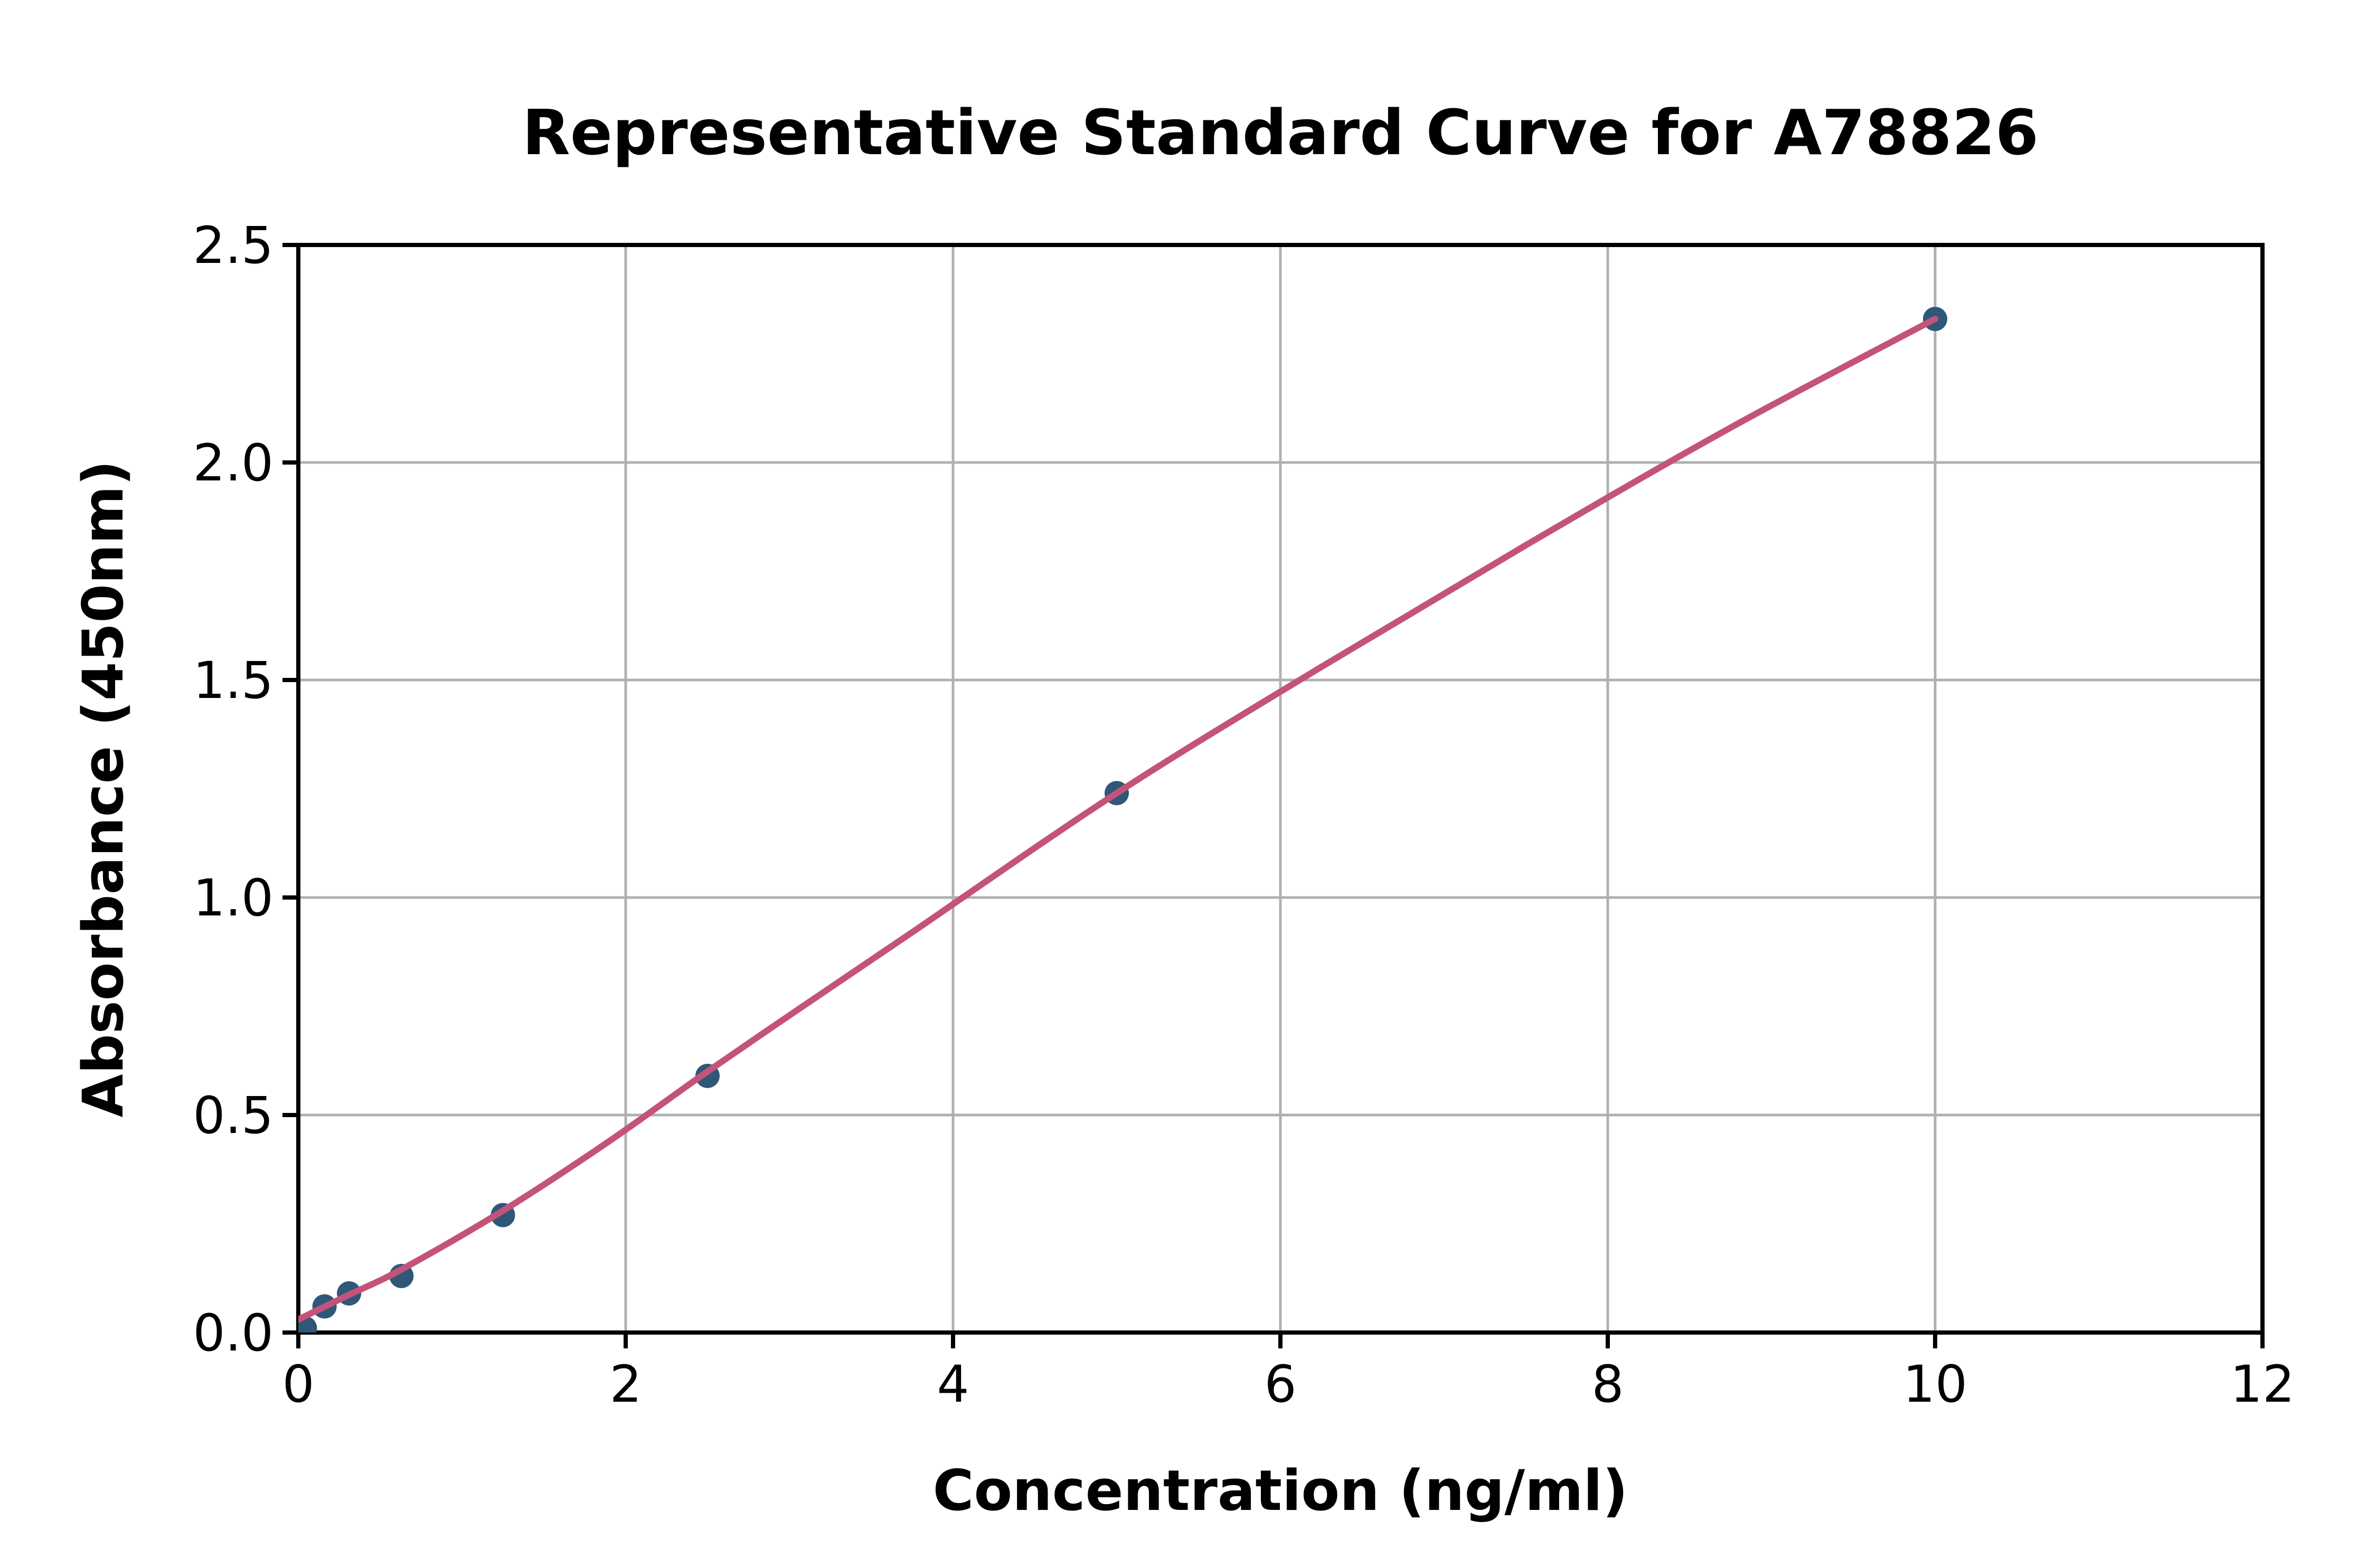 The width and height of the screenshot is (2376, 1568). Describe the element at coordinates (234, 898) in the screenshot. I see `y-tick-label: 1.0` at that location.